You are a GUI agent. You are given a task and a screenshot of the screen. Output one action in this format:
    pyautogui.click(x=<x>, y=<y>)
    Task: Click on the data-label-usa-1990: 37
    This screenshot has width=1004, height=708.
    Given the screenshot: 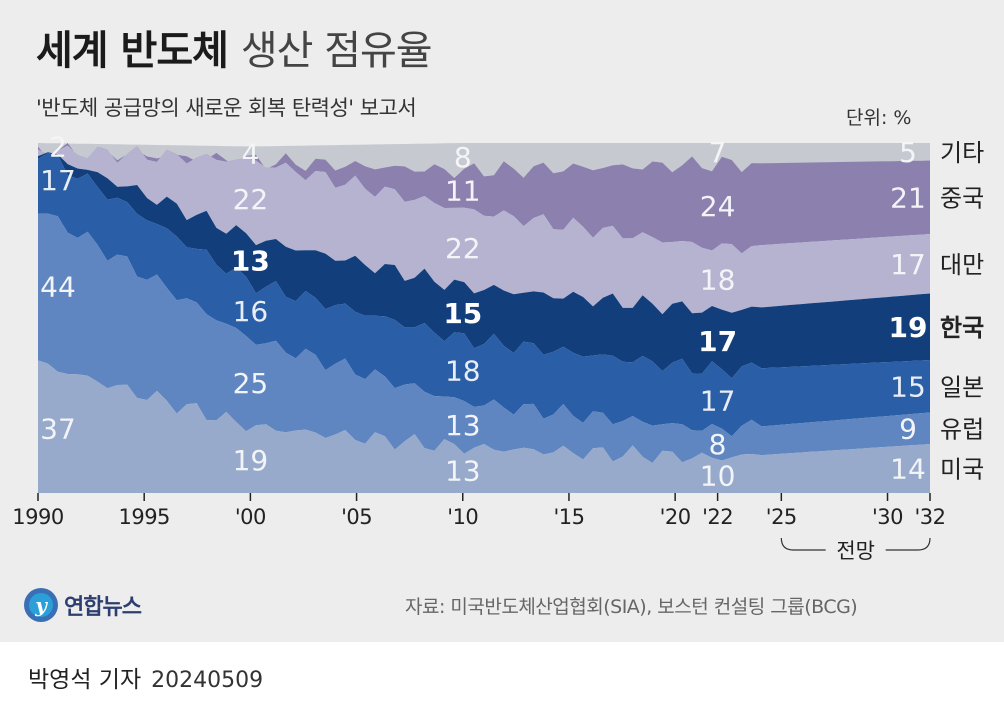 What is the action you would take?
    pyautogui.click(x=58, y=428)
    